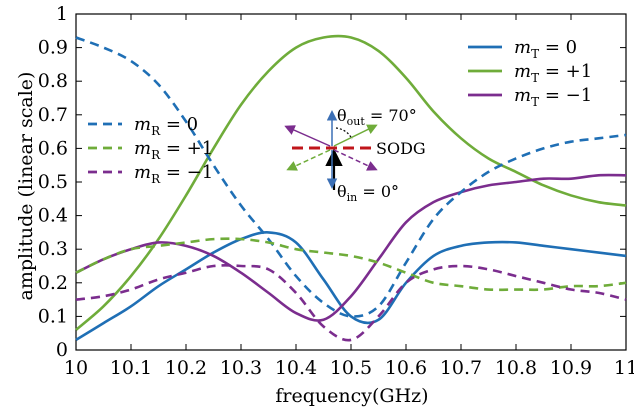 The width and height of the screenshot is (634, 415). I want to click on y-tick-label: 0.9, so click(53, 48).